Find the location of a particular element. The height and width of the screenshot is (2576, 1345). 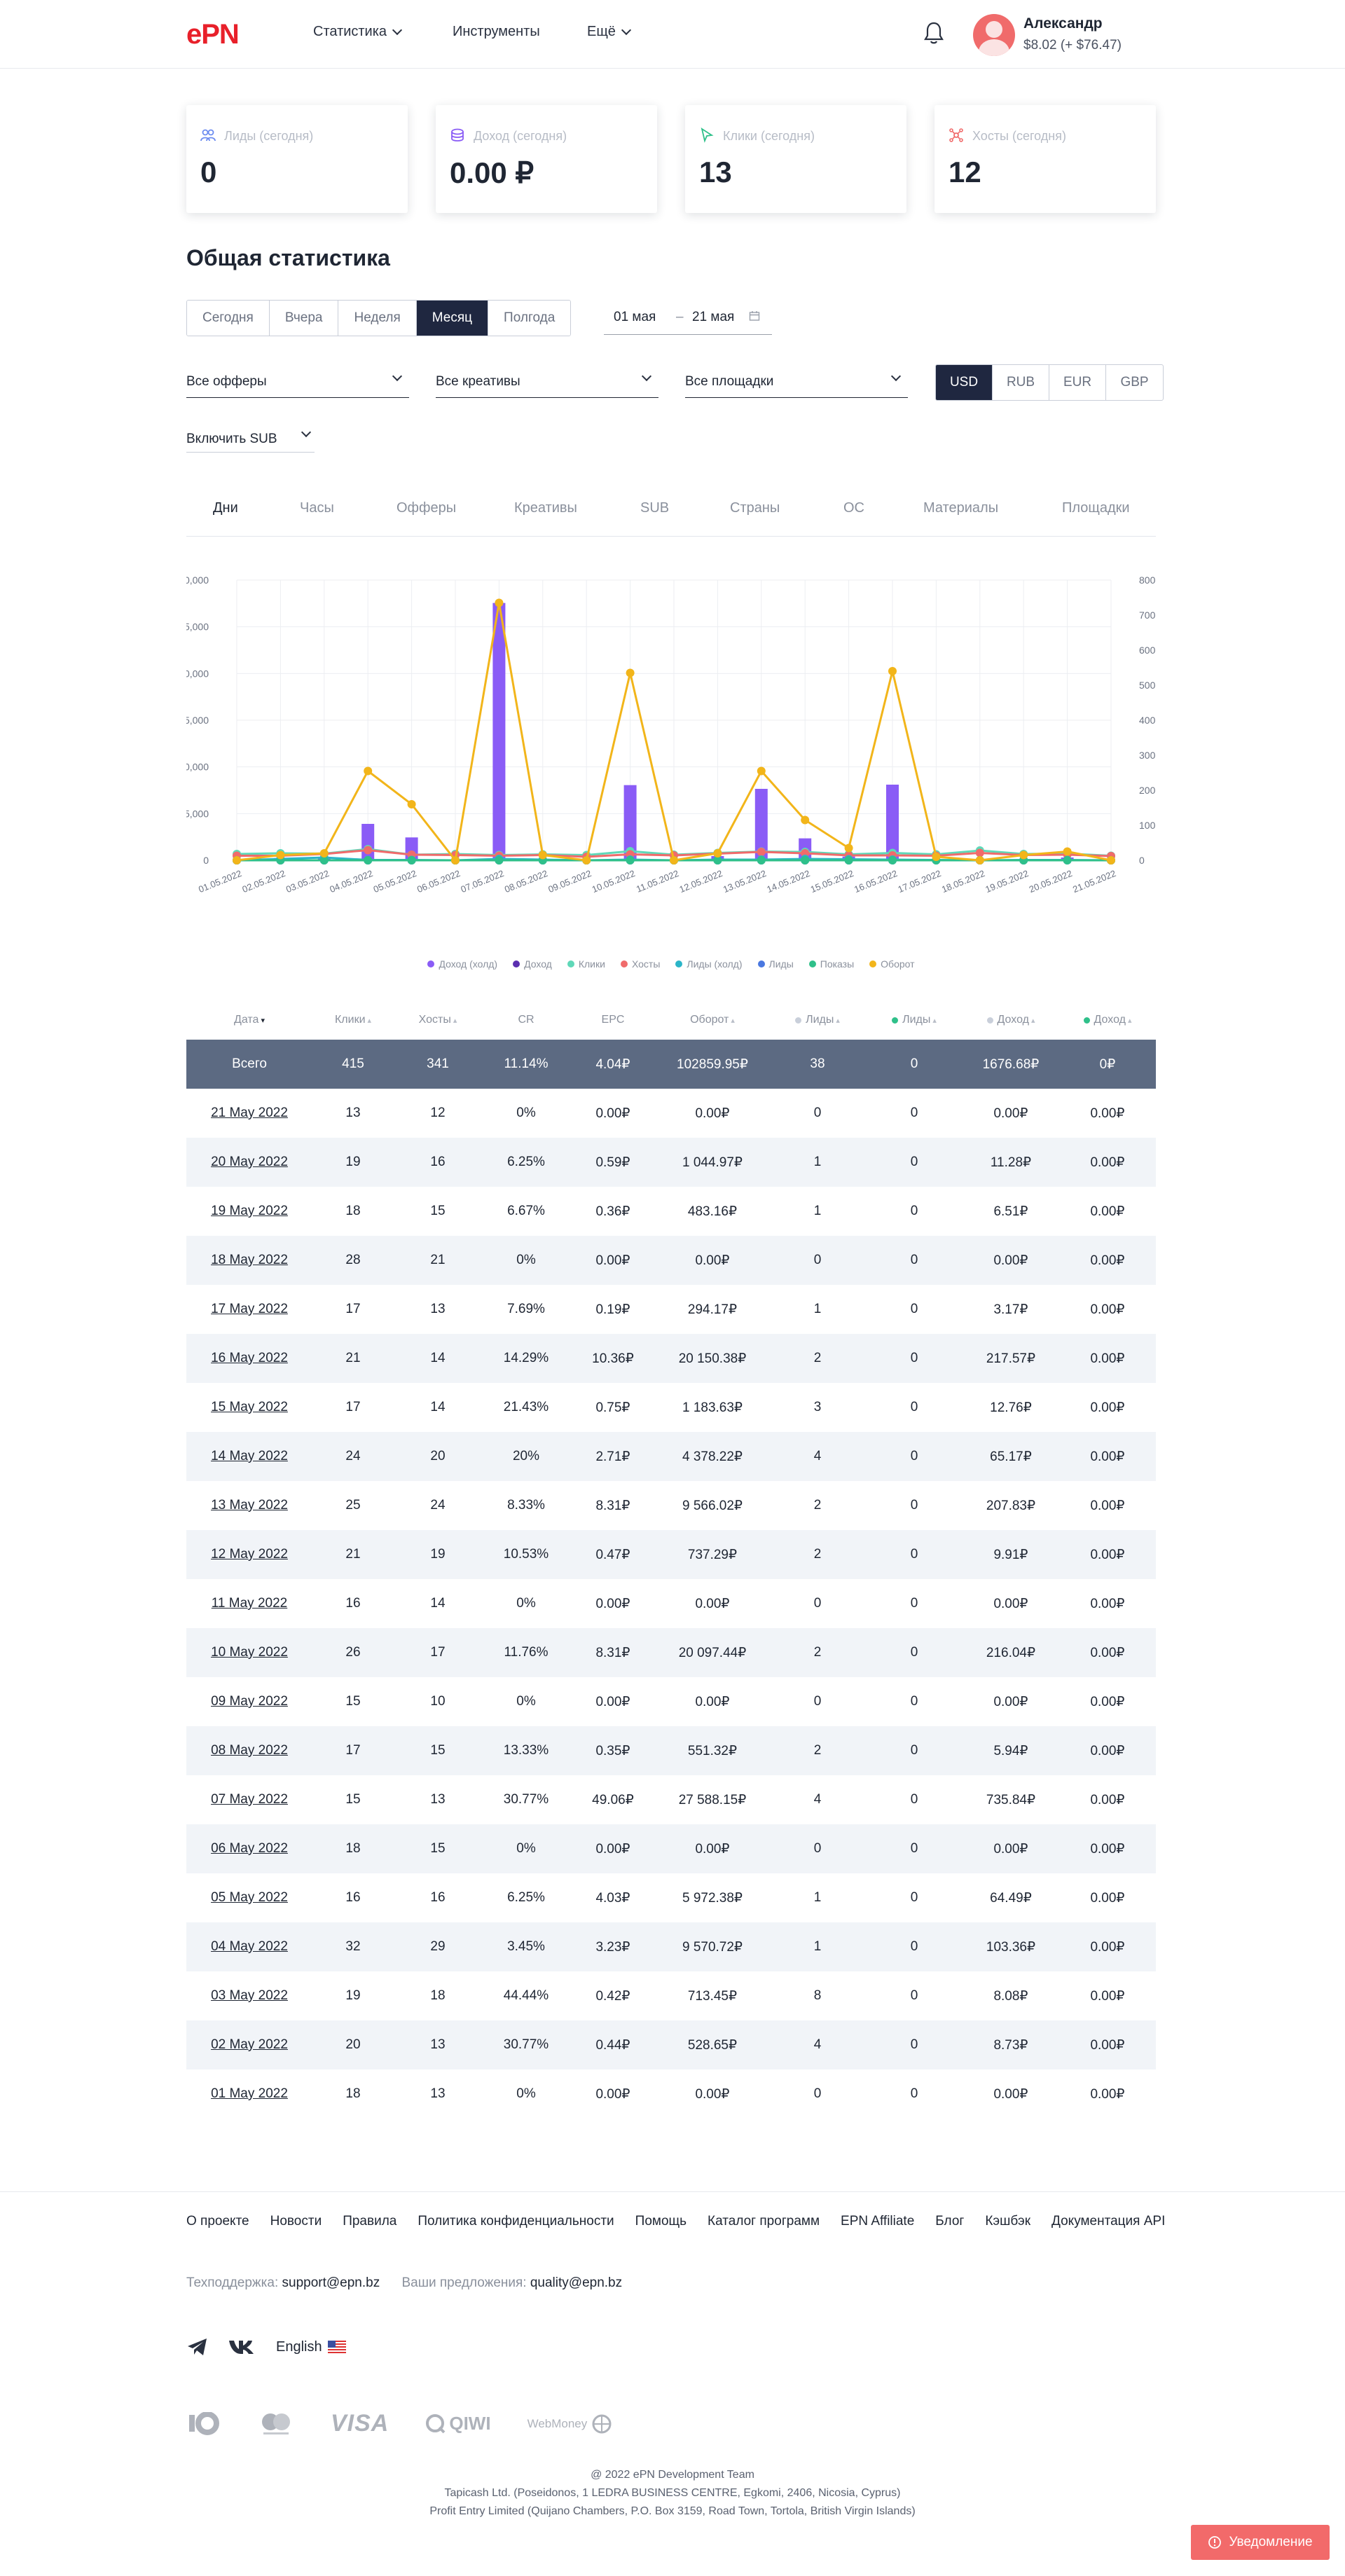

table-cell: 65.17₽ is located at coordinates (1011, 1456).